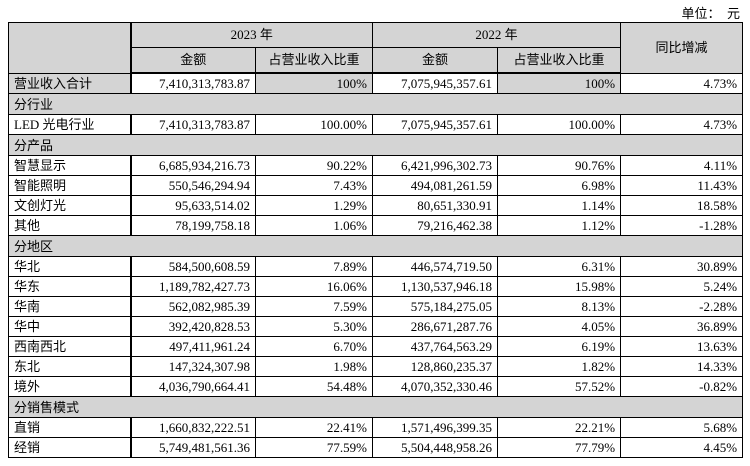 This screenshot has width=750, height=466. What do you see at coordinates (70, 48) in the screenshot?
I see `header-corner-cell` at bounding box center [70, 48].